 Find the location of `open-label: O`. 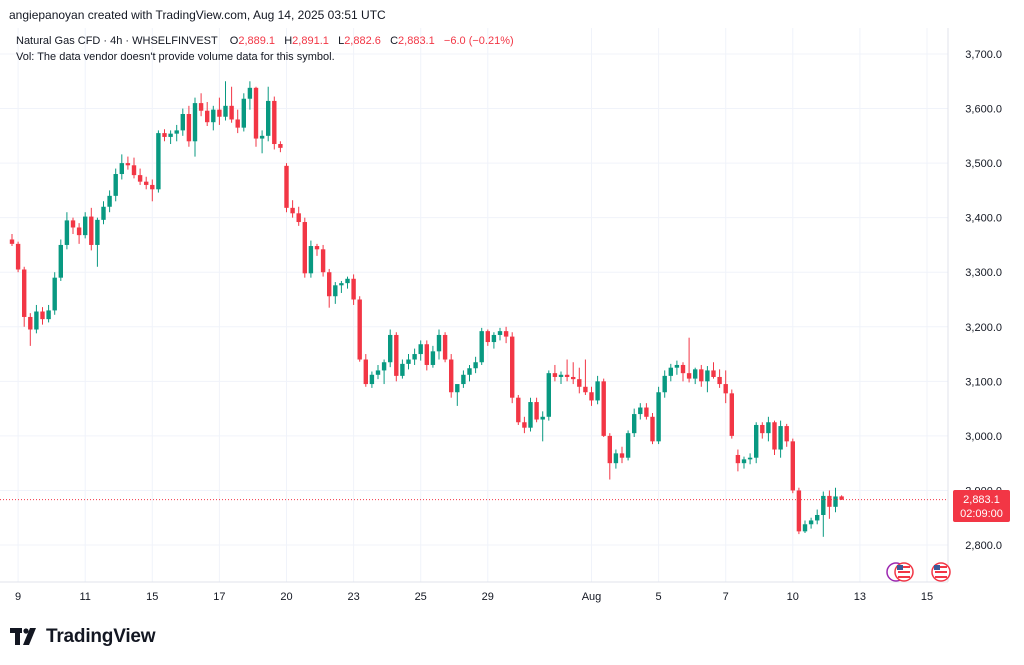

open-label: O is located at coordinates (234, 41).